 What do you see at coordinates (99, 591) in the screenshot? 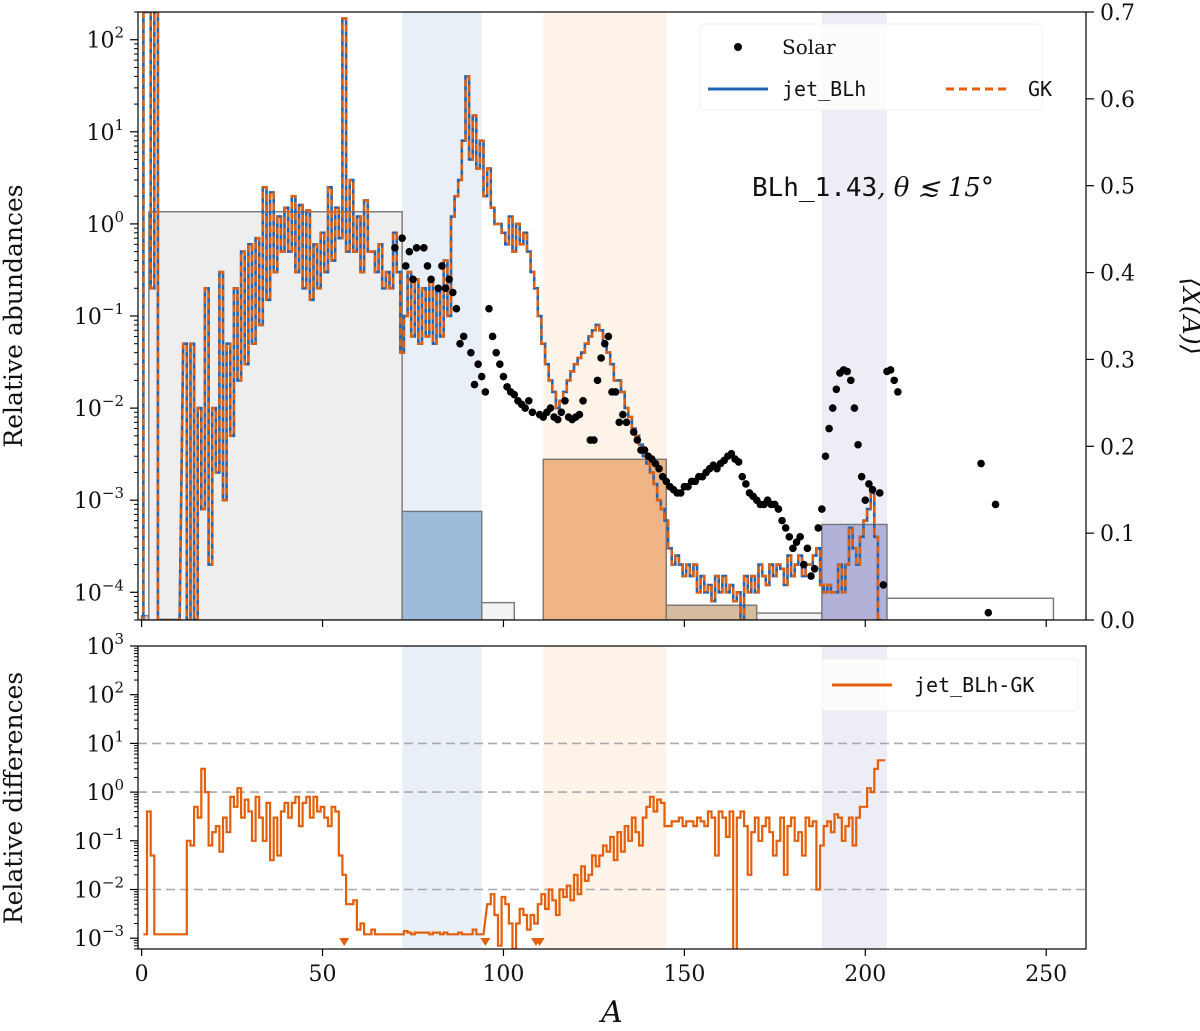
I see `top-ytick-label-0: 10⁻⁴` at bounding box center [99, 591].